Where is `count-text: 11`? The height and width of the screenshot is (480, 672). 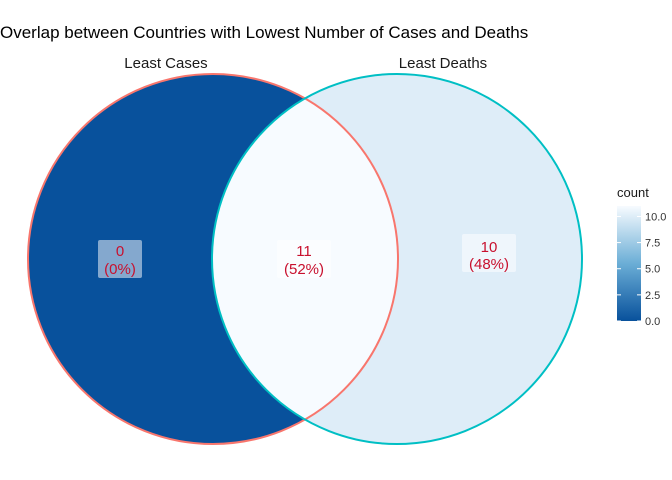
count-text: 11 is located at coordinates (304, 251).